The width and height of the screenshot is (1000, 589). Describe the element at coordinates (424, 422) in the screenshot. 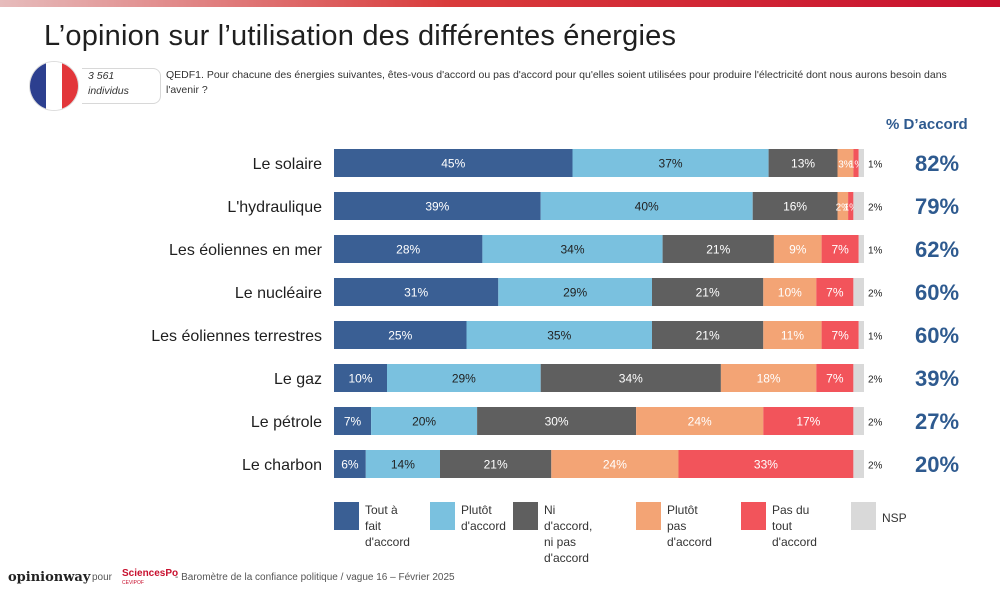

I see `data-label: 20%` at that location.